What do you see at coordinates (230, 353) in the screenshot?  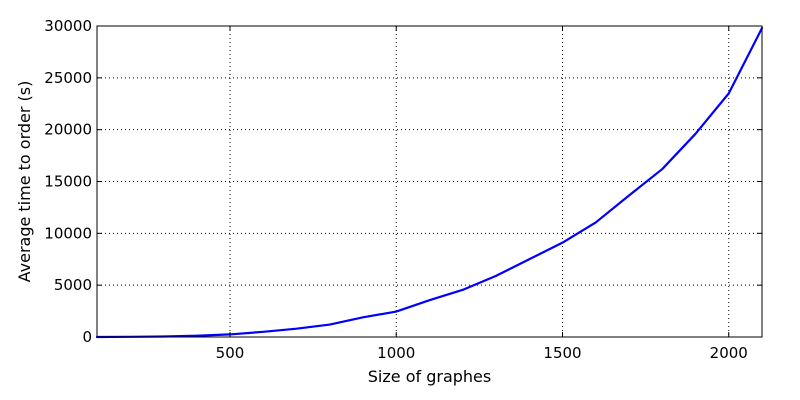 I see `x-tick-label: 500` at bounding box center [230, 353].